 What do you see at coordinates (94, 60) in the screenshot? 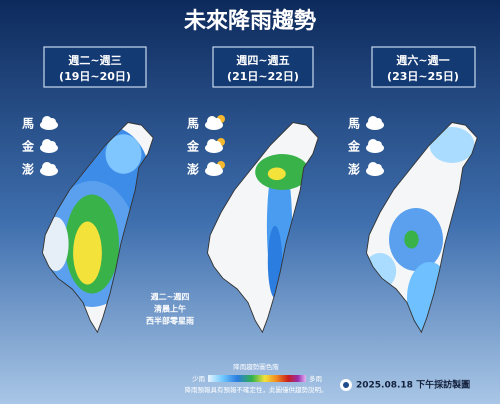
I see `panel-days: 週二~週三` at bounding box center [94, 60].